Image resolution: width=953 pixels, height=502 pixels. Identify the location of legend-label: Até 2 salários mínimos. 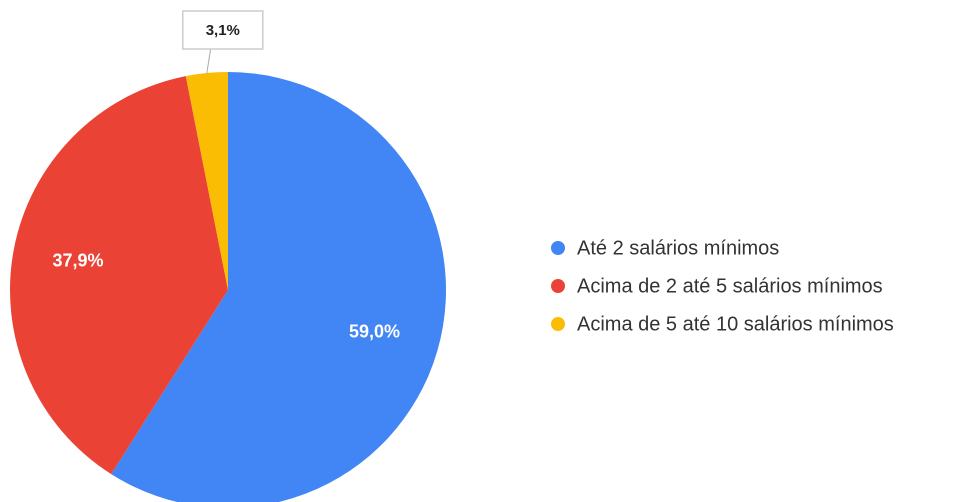
(678, 248).